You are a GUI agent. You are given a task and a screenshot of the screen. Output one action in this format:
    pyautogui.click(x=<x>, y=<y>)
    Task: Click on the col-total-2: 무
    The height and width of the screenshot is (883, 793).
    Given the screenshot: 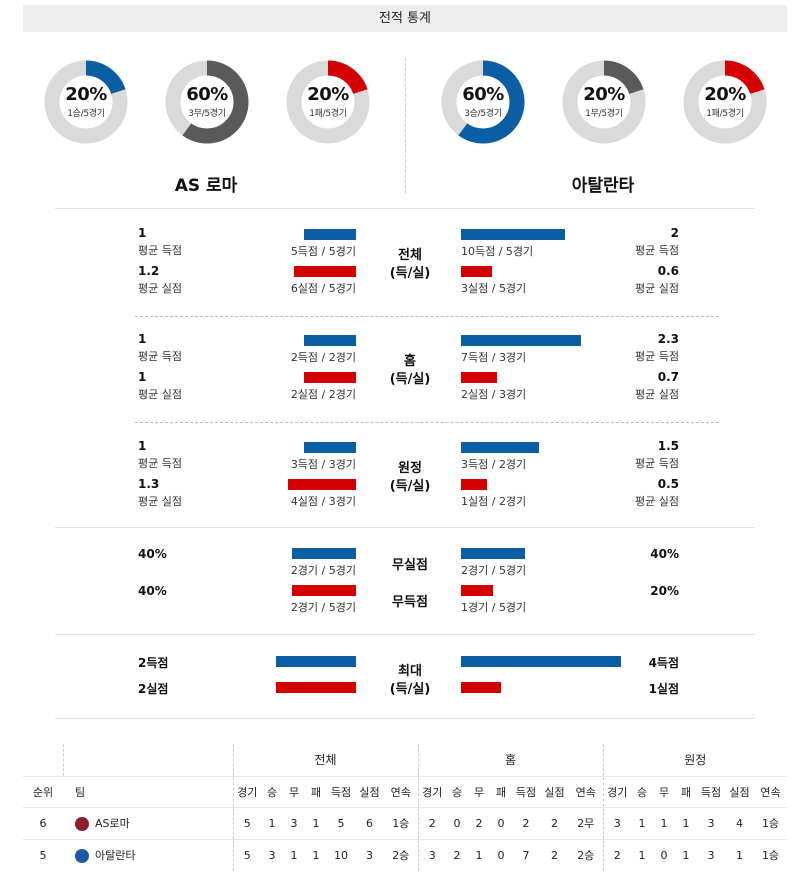 What is the action you would take?
    pyautogui.click(x=294, y=791)
    